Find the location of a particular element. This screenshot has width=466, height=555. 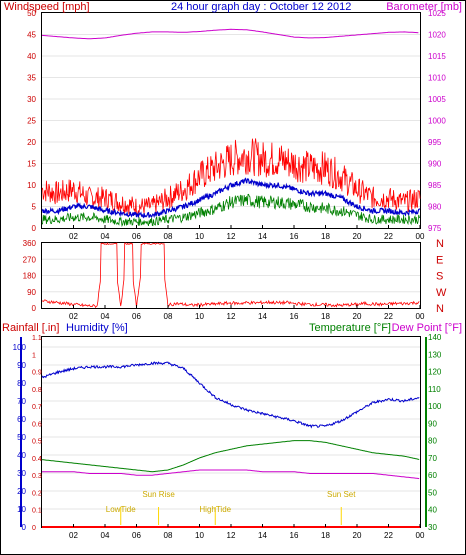

rainfall-tick-label: 1.1 is located at coordinates (37, 338).